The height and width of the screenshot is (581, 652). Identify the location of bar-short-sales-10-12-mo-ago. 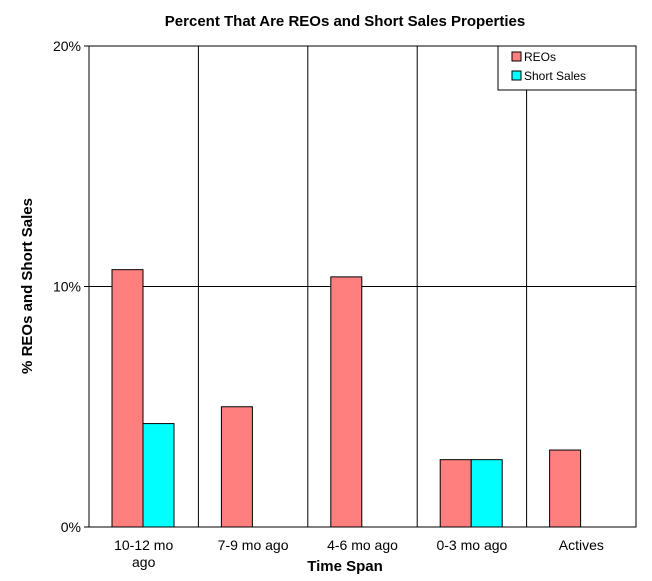
(158, 475).